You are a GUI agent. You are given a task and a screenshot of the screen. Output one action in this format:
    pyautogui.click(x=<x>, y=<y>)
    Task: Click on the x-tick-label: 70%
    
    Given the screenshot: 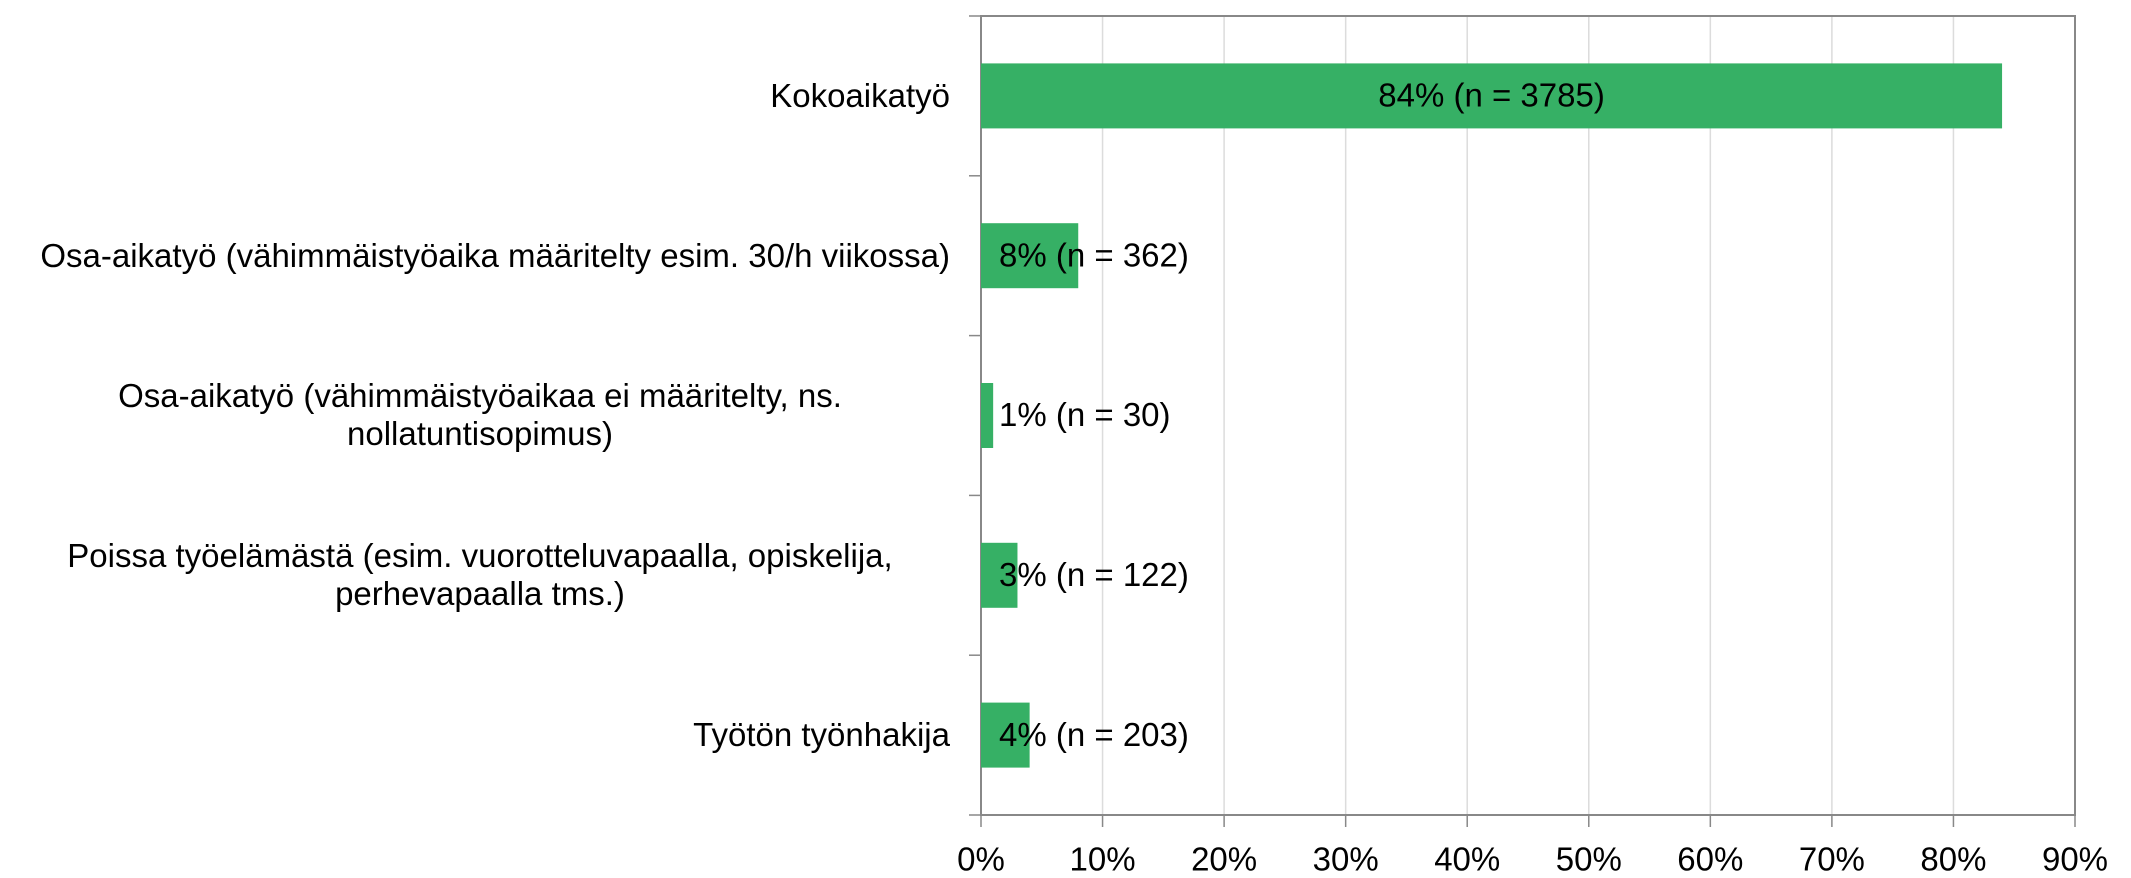 What is the action you would take?
    pyautogui.click(x=1832, y=859)
    